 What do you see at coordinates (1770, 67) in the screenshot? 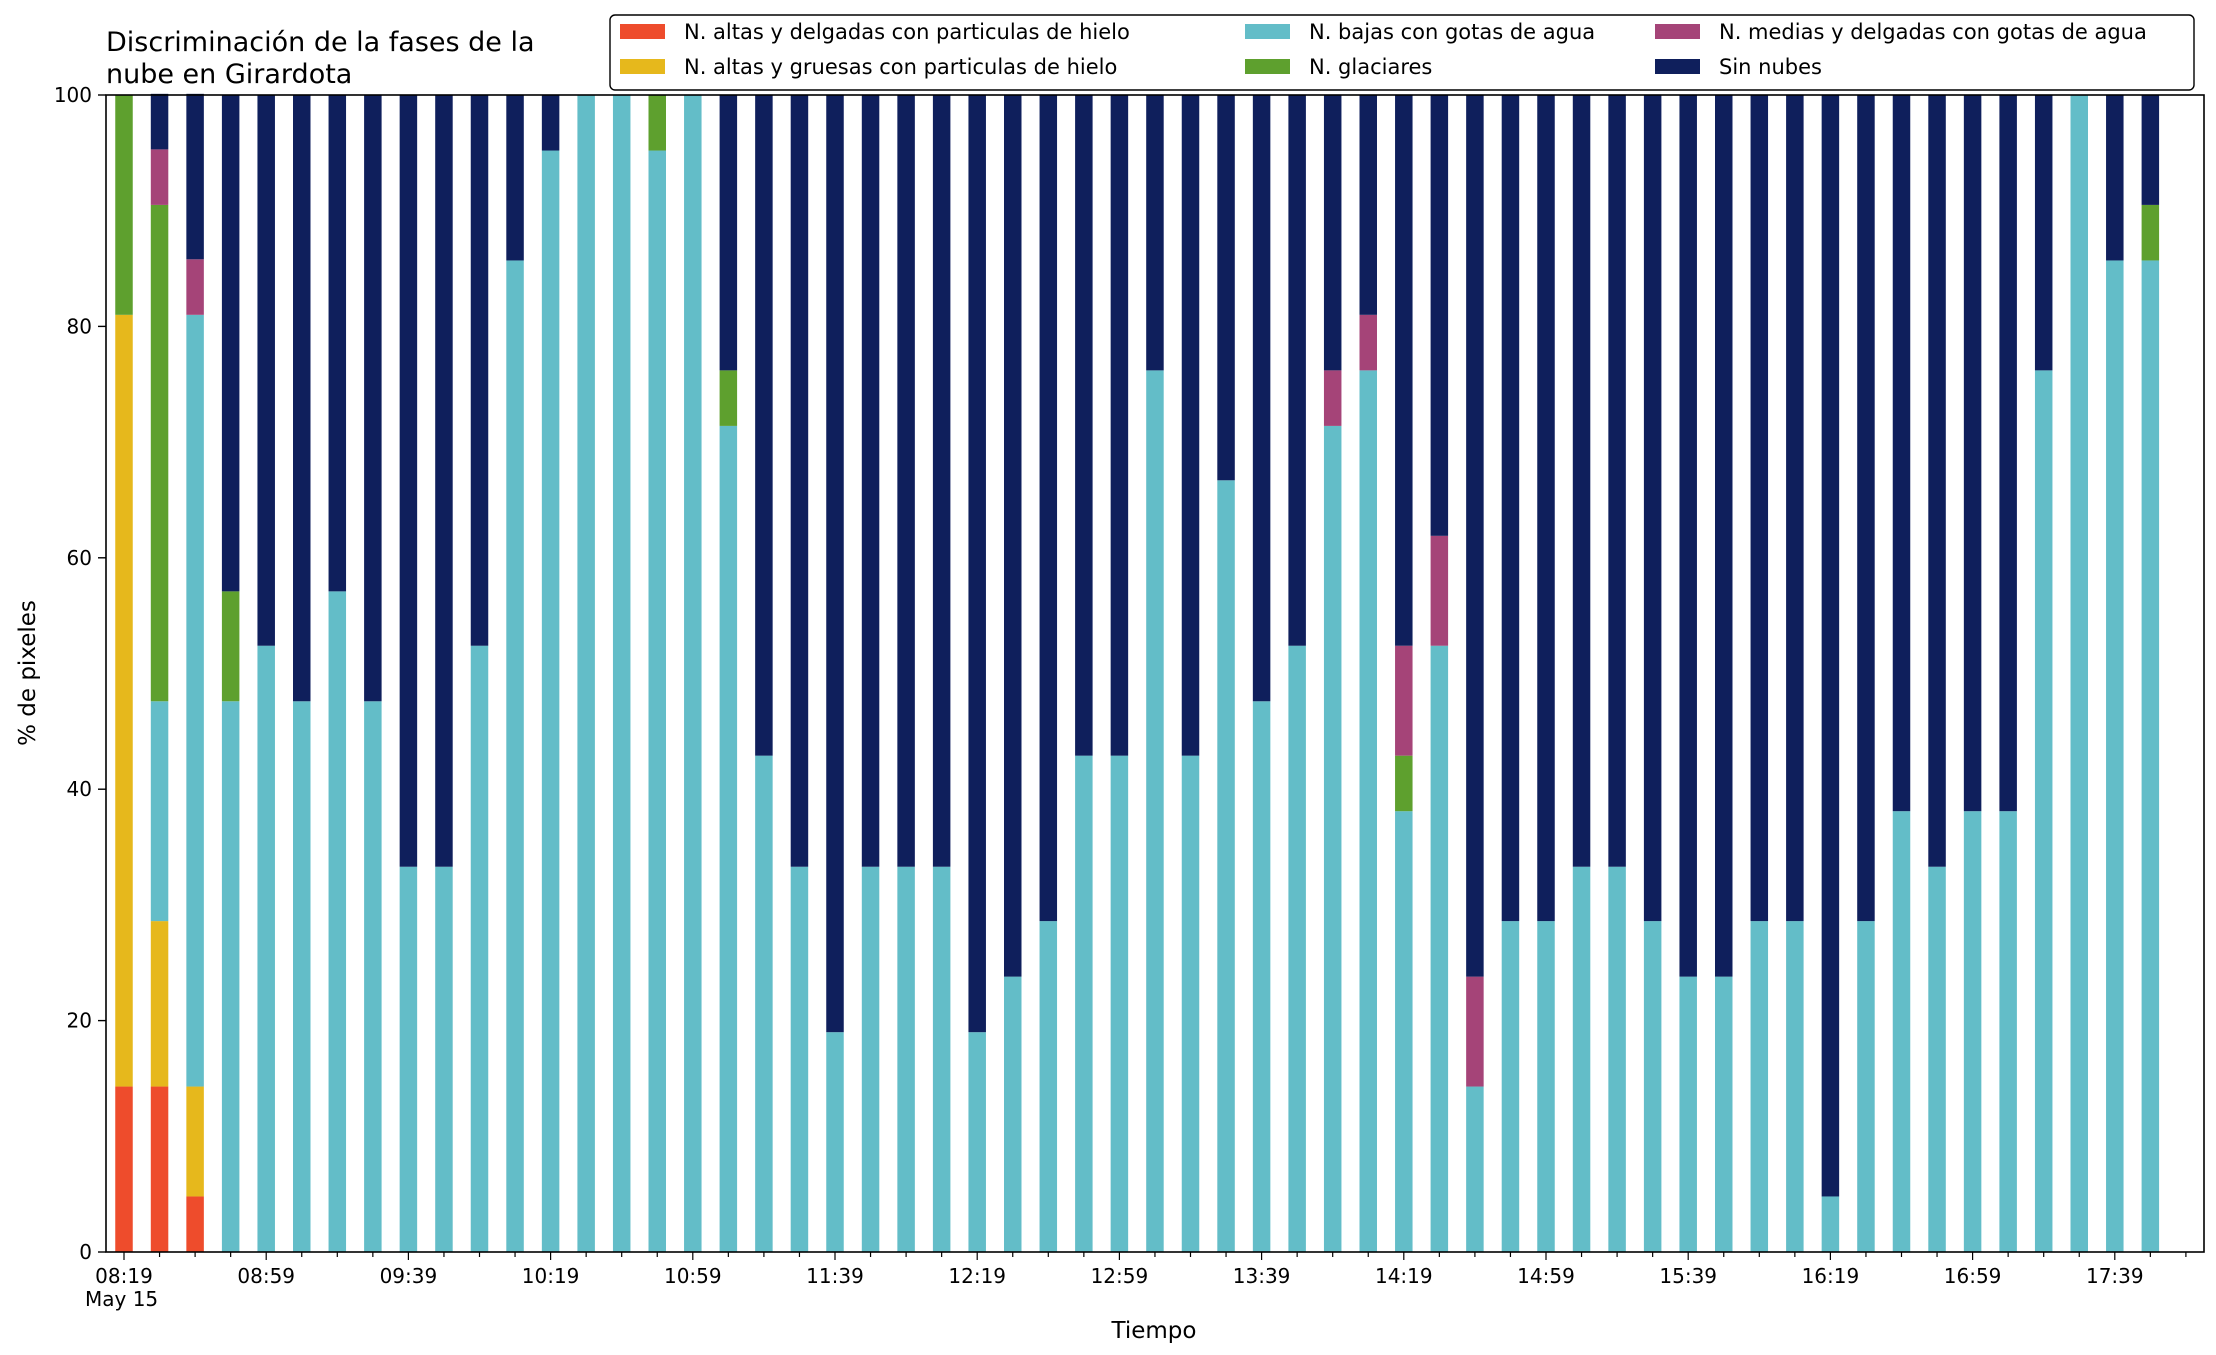
I see `legend-label: Sin nubes` at bounding box center [1770, 67].